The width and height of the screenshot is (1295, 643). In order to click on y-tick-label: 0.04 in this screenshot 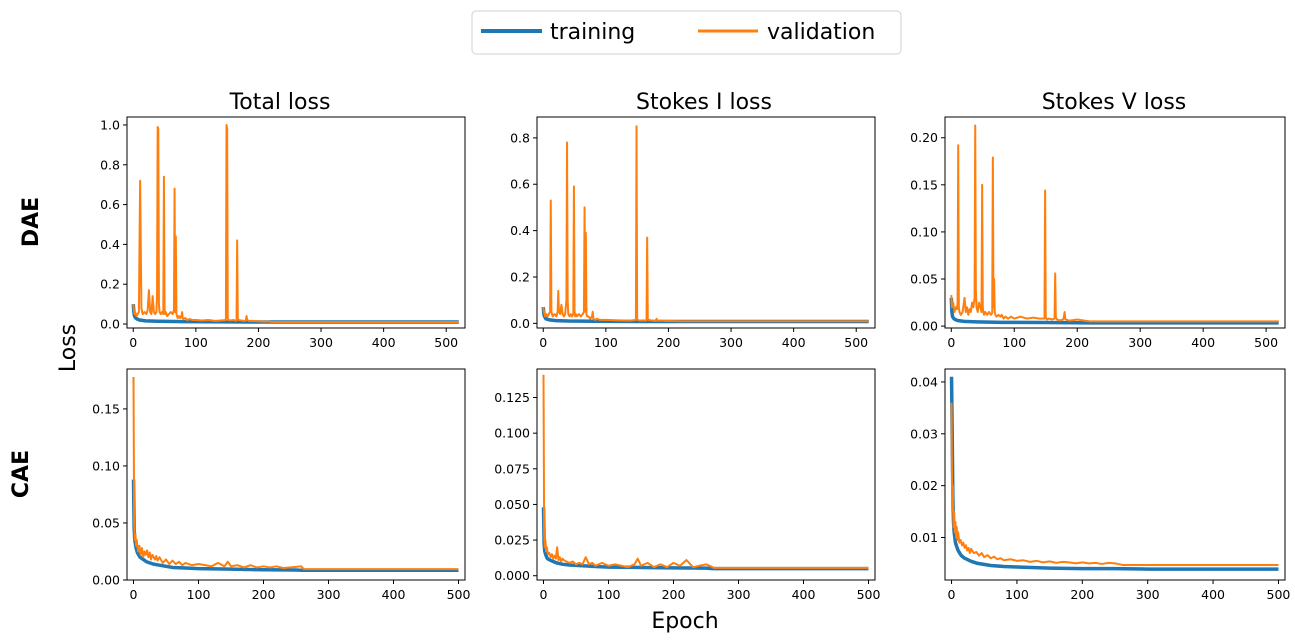, I will do `click(924, 381)`.